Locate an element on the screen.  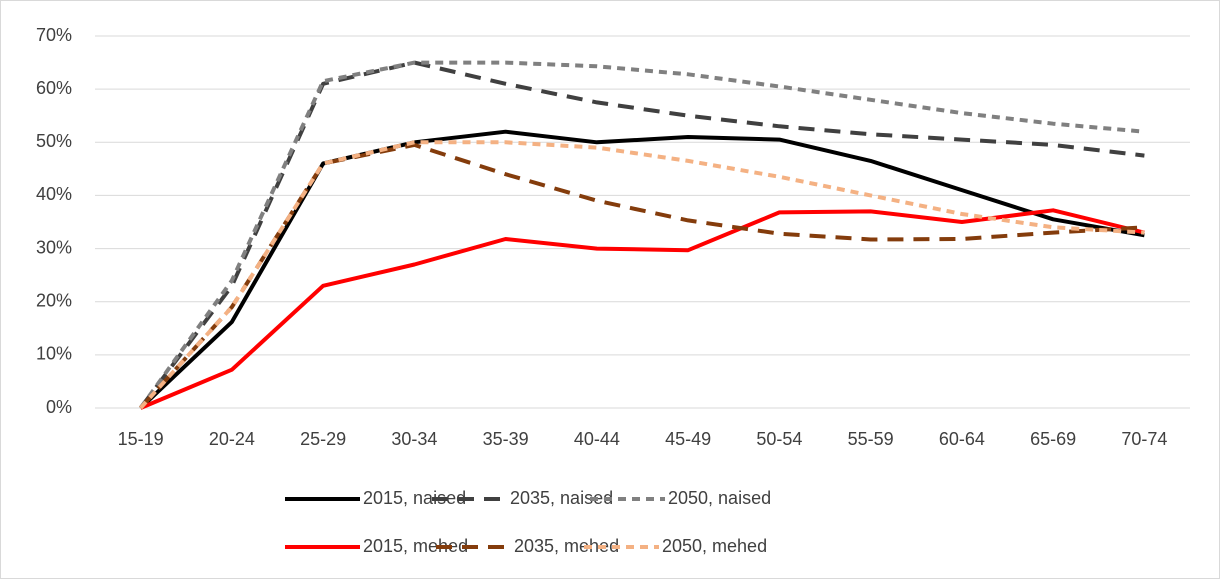
legend-label: 2050, mehed is located at coordinates (714, 546).